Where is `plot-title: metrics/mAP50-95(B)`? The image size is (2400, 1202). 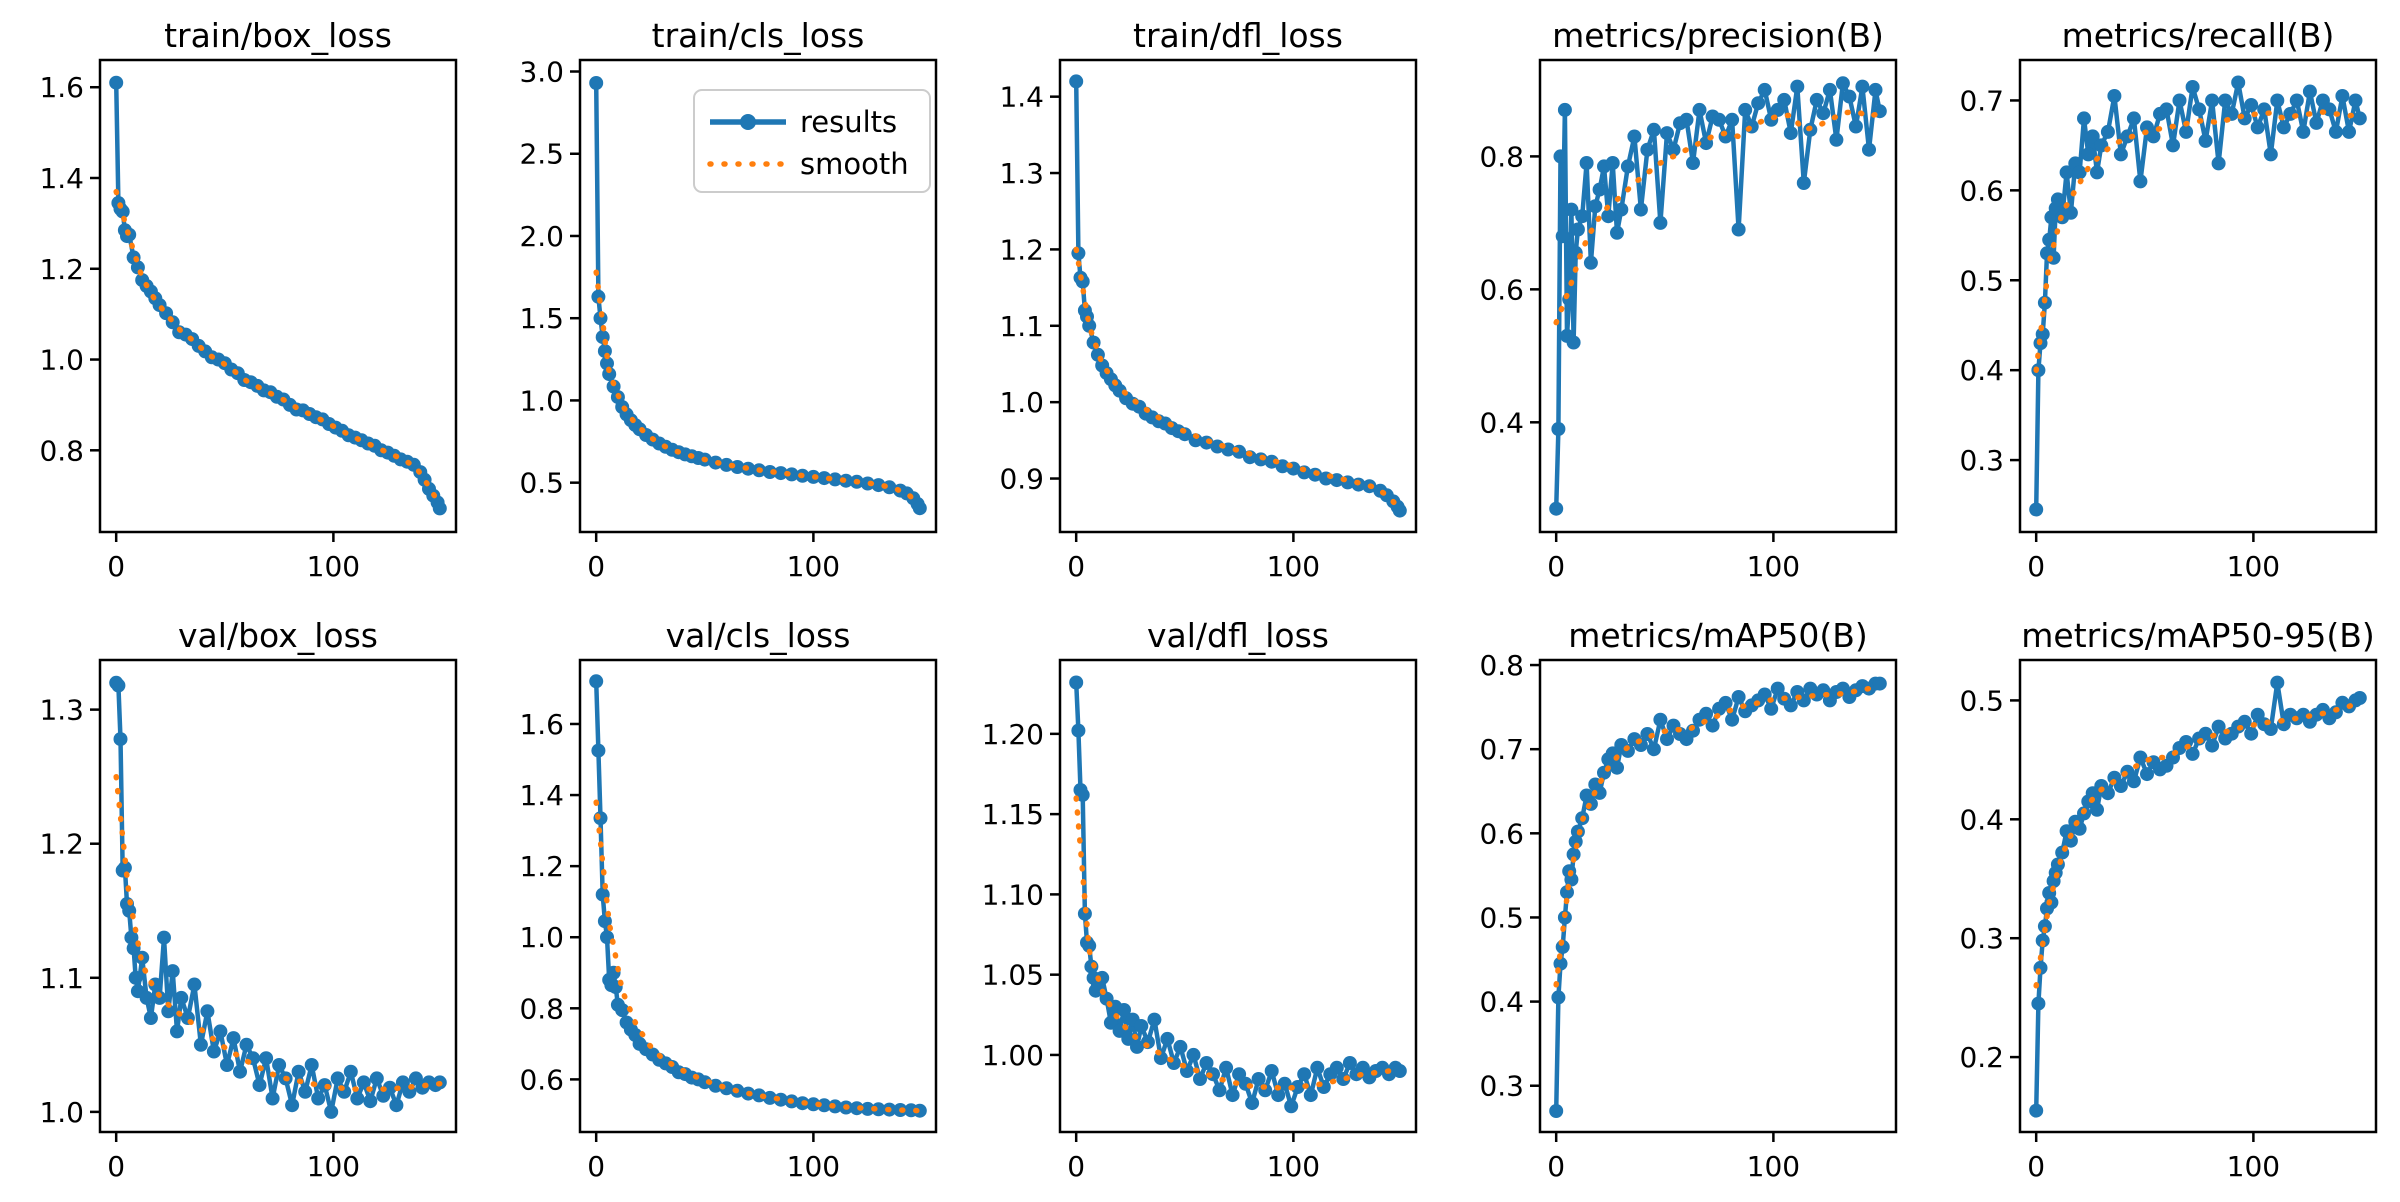 plot-title: metrics/mAP50-95(B) is located at coordinates (2198, 635).